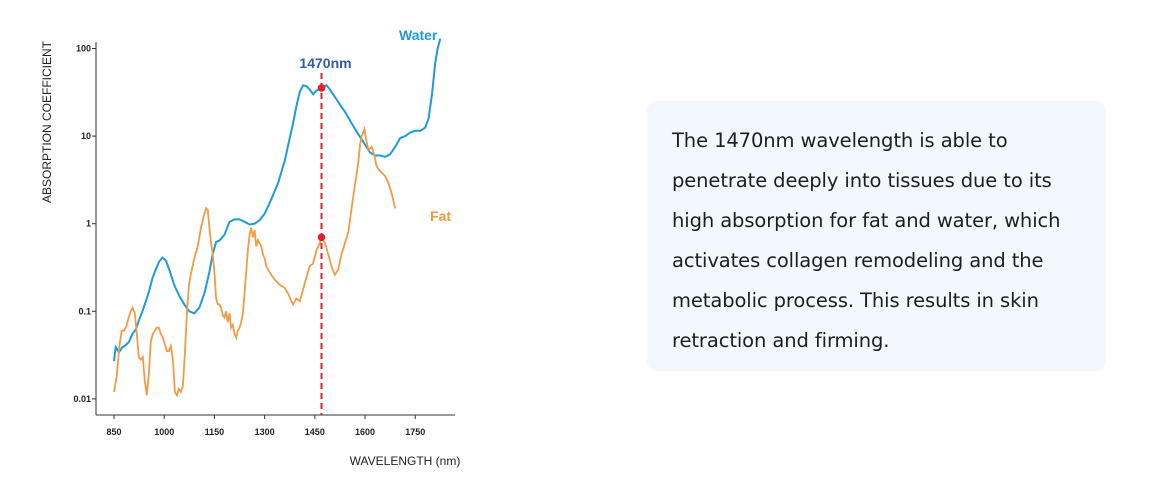 The width and height of the screenshot is (1160, 479). What do you see at coordinates (418, 35) in the screenshot?
I see `water-series-label: Water` at bounding box center [418, 35].